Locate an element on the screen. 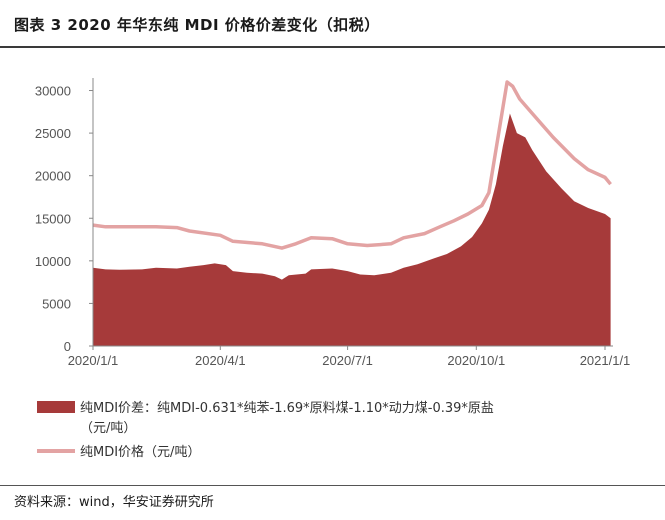 This screenshot has width=665, height=520. x-tick-label: 2020/1/1 is located at coordinates (93, 360).